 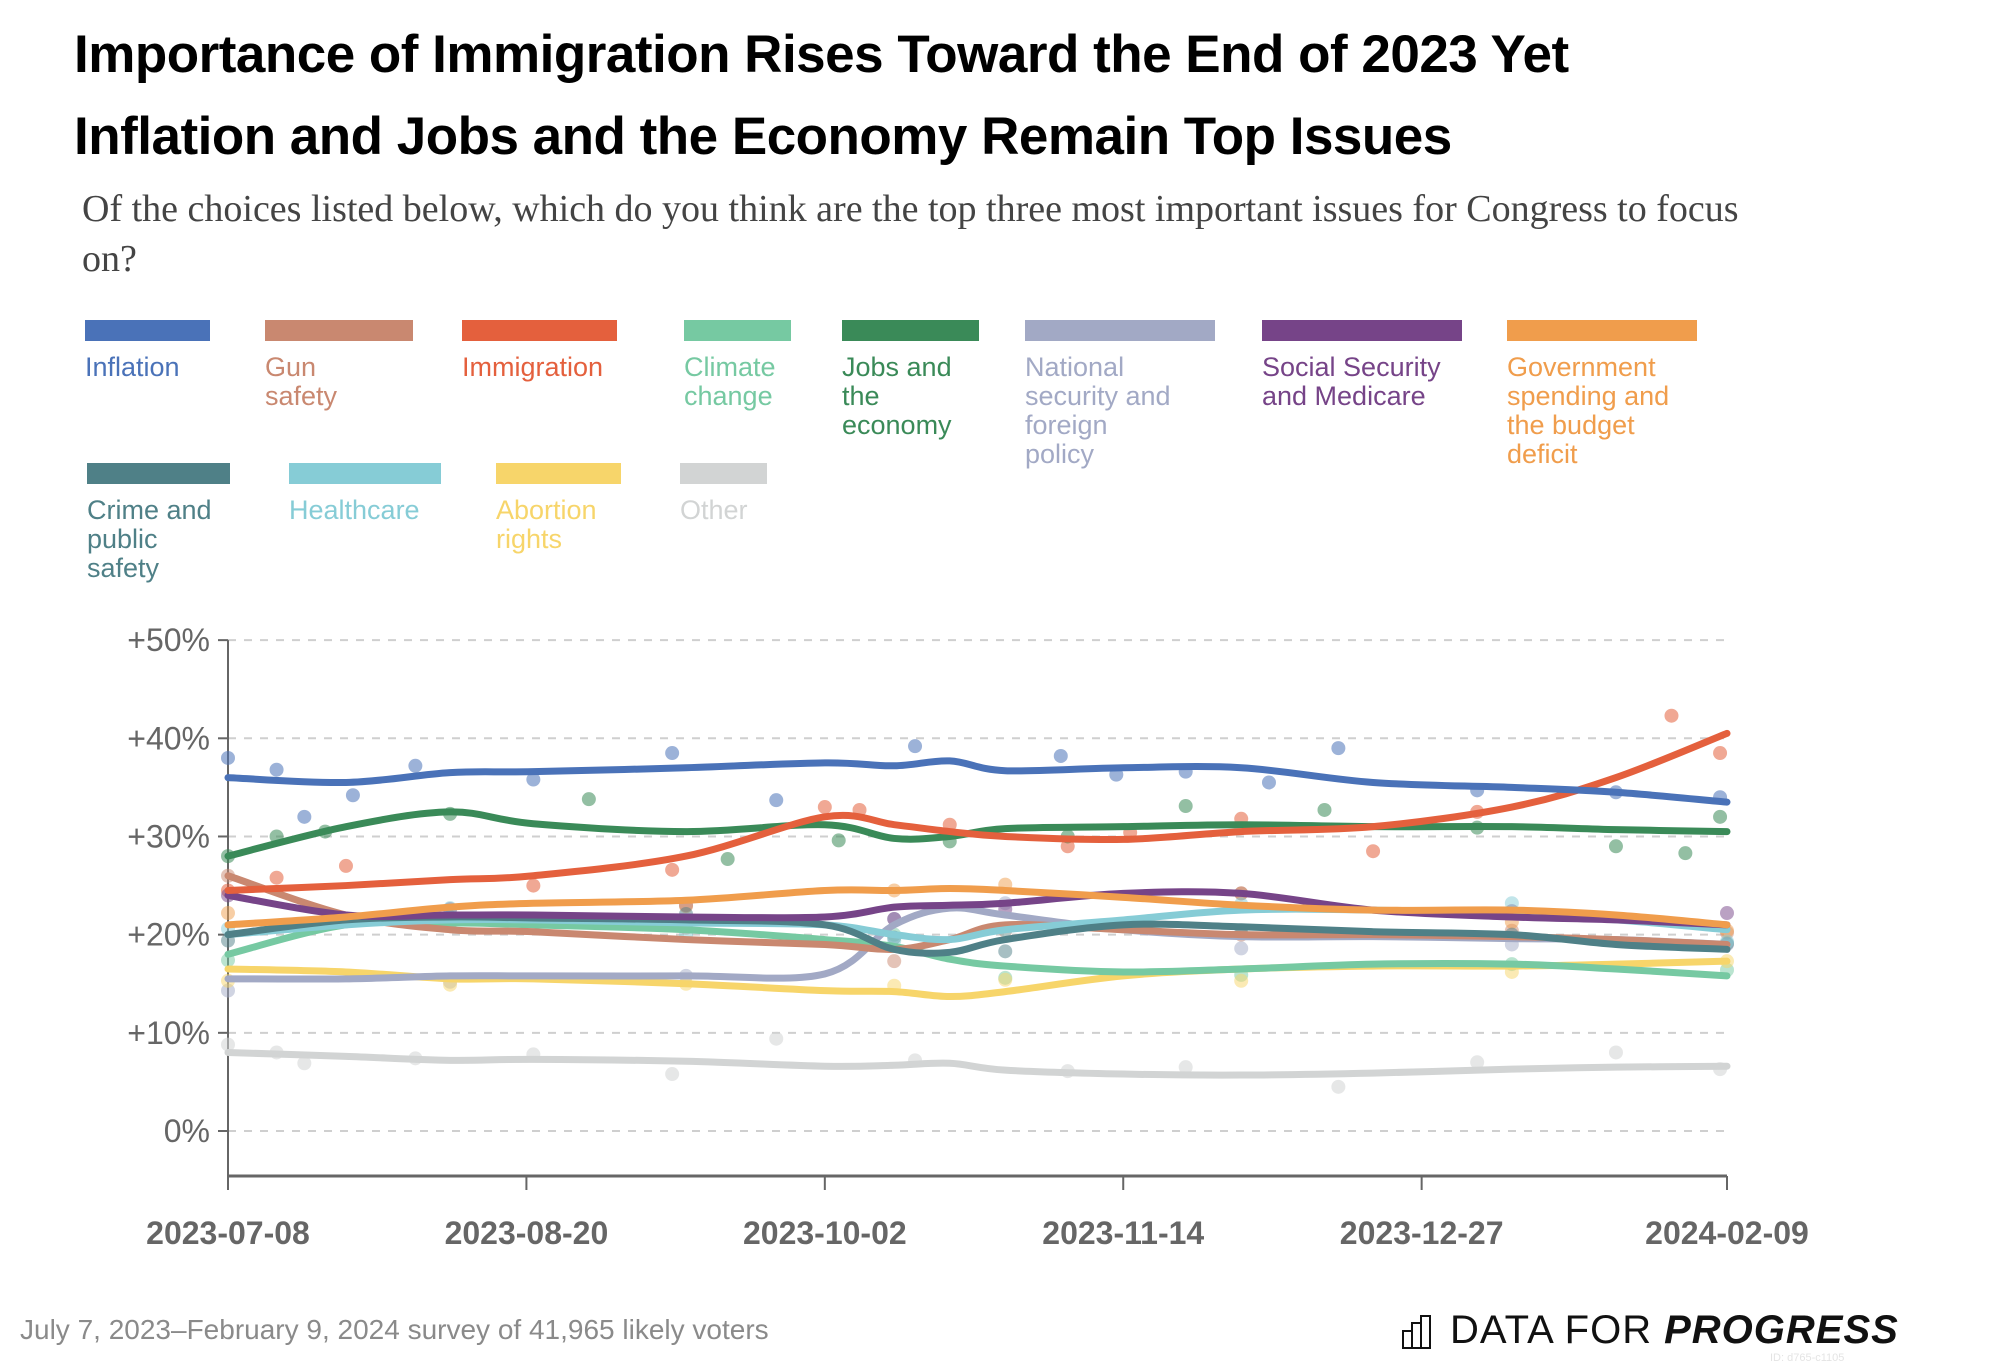 I want to click on y-tick-label: +20%, so click(x=168, y=935).